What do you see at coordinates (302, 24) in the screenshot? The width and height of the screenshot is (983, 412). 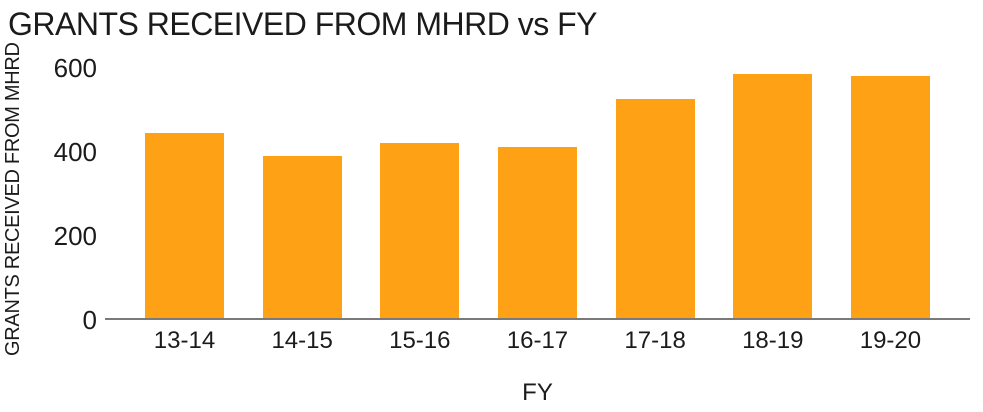 I see `chart-title: GRANTS RECEIVED FROM MHRD vs FY` at bounding box center [302, 24].